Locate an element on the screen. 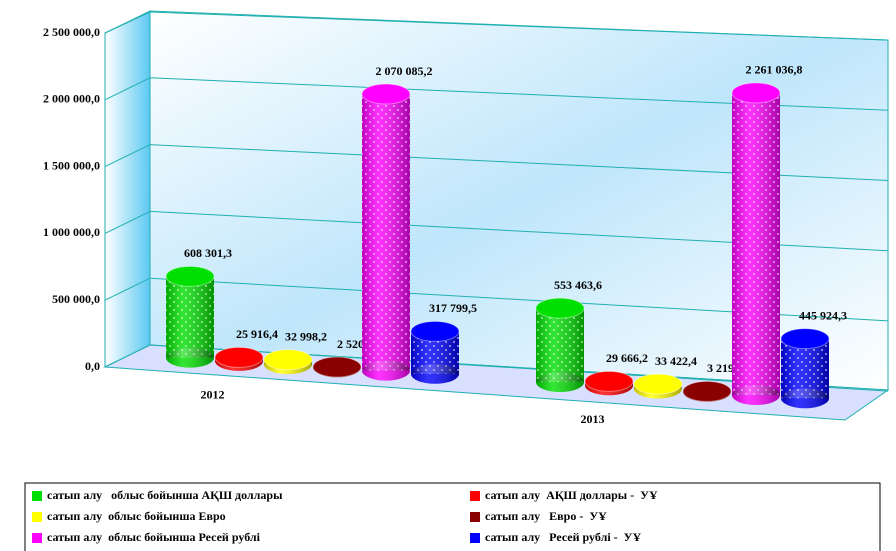 This screenshot has height=551, width=896. value-label: 608 301,3 is located at coordinates (208, 253).